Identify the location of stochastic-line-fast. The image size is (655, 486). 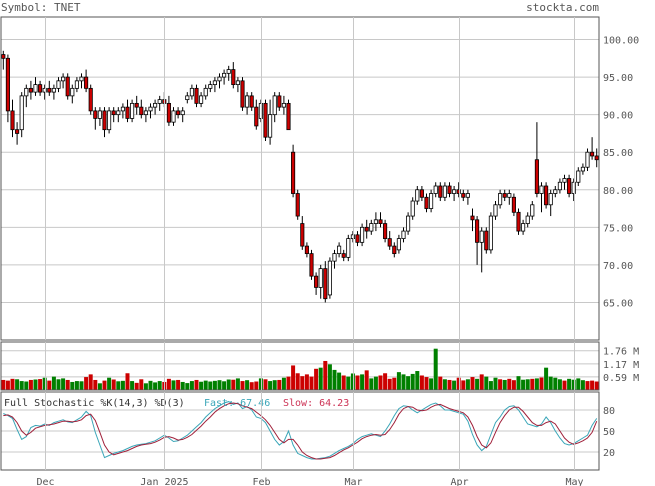
(300, 430).